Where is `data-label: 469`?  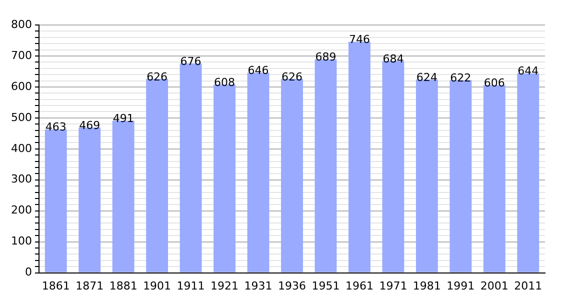
data-label: 469 is located at coordinates (89, 125).